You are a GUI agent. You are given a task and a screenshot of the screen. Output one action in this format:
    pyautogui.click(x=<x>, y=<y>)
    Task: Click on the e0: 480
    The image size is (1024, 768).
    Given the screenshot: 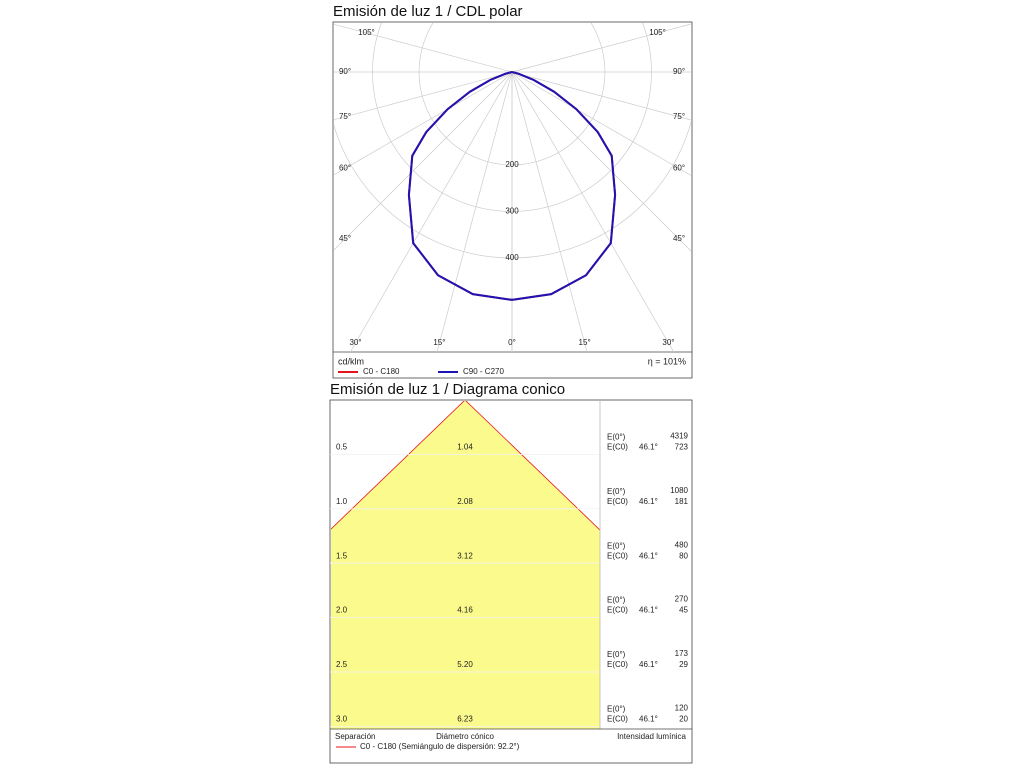 What is the action you would take?
    pyautogui.click(x=682, y=544)
    